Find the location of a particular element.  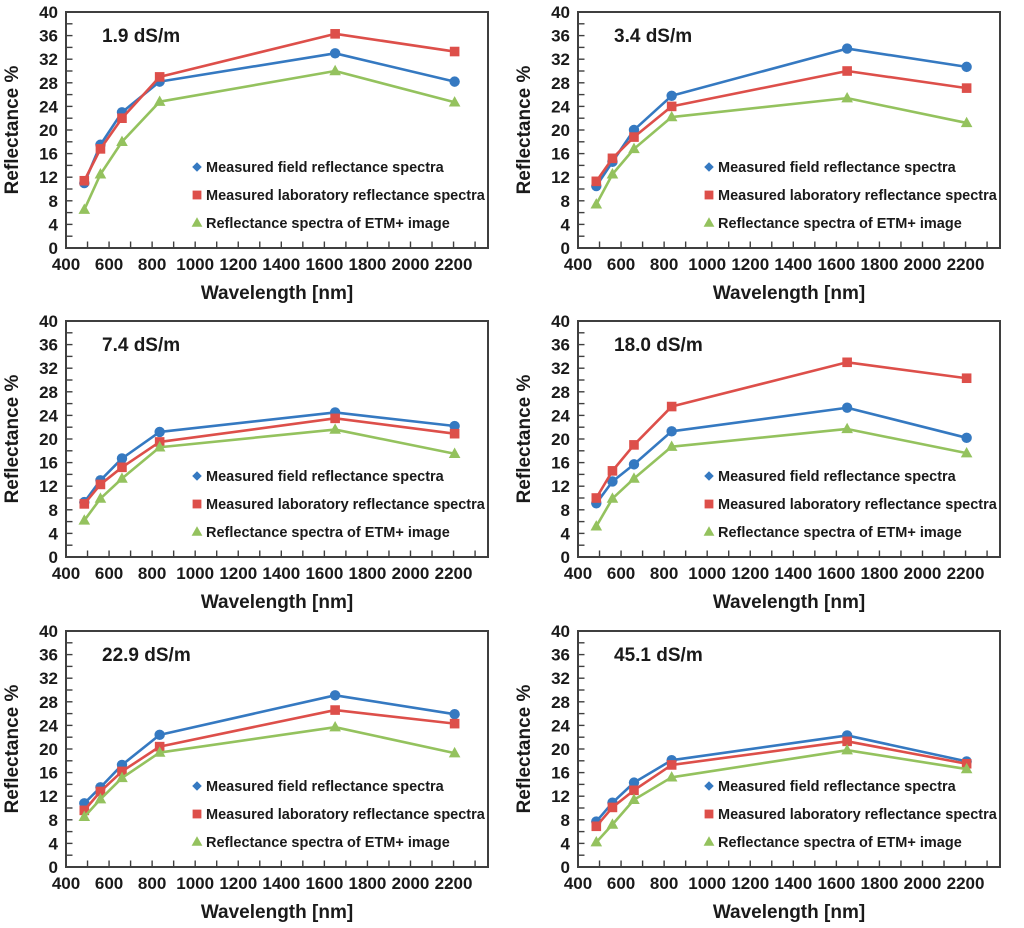

plot-border is located at coordinates (789, 130).